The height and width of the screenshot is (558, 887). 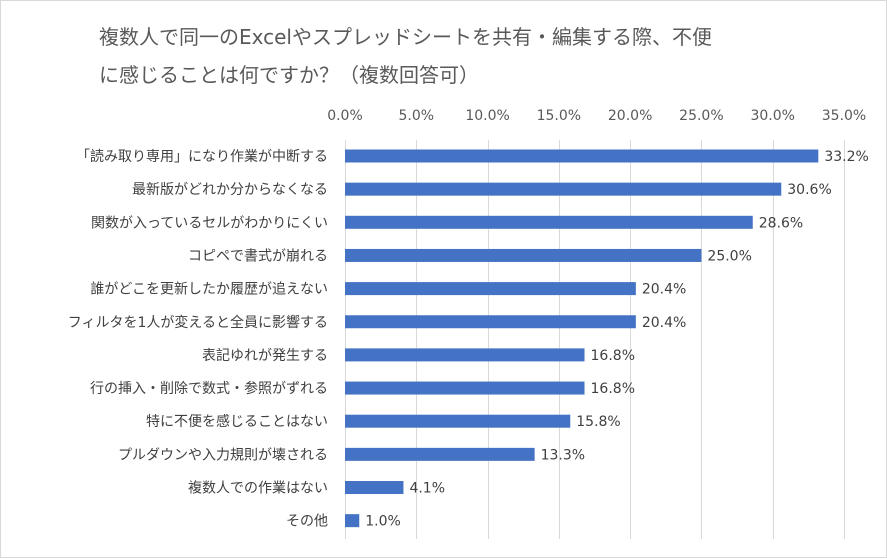 What do you see at coordinates (209, 388) in the screenshot?
I see `category-label: 行の挿入・削除で数式・参照がずれる` at bounding box center [209, 388].